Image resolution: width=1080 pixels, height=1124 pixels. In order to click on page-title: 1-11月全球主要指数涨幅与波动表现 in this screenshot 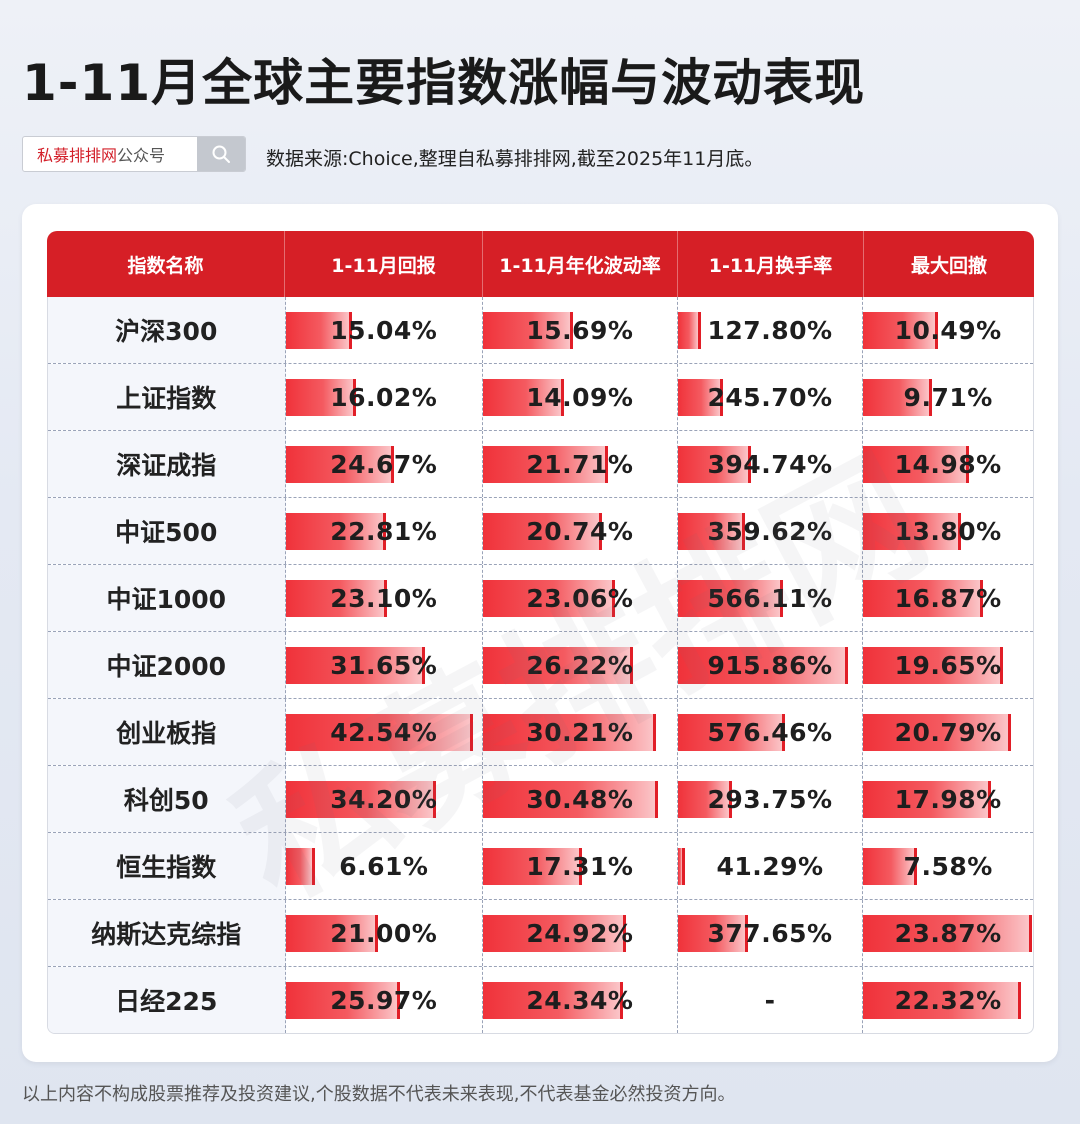, I will do `click(444, 83)`.